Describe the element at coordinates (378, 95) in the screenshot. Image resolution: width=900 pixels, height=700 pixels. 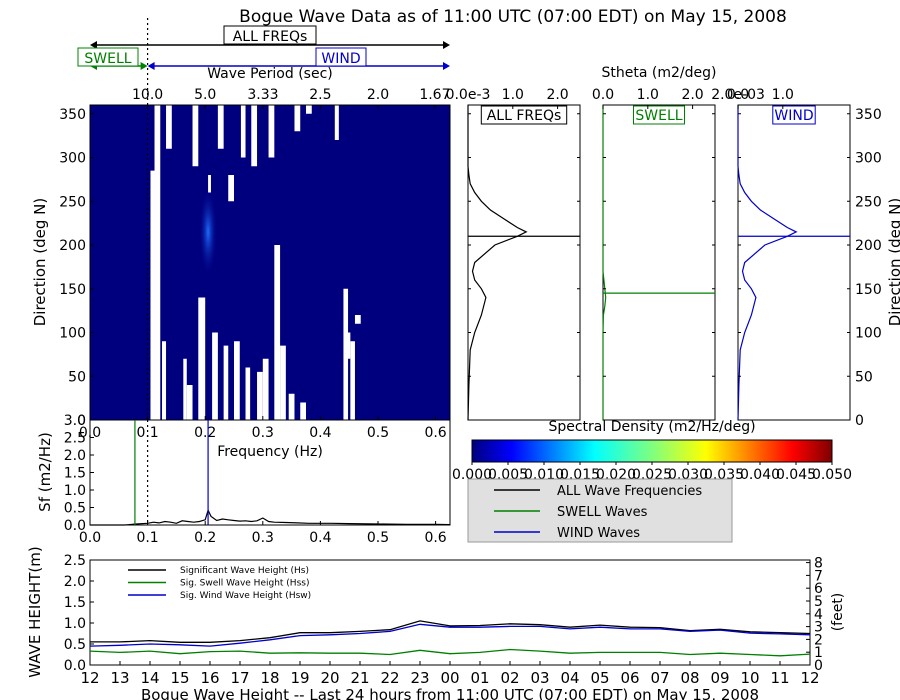
I see `period-tick-label: 2.0` at that location.